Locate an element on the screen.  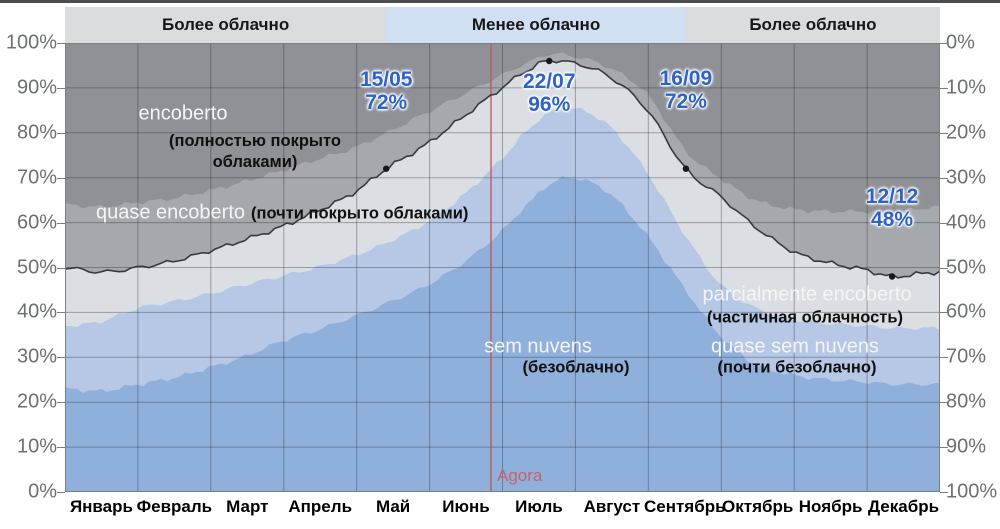
header-more-cloudy-left: Более облачно is located at coordinates (226, 25).